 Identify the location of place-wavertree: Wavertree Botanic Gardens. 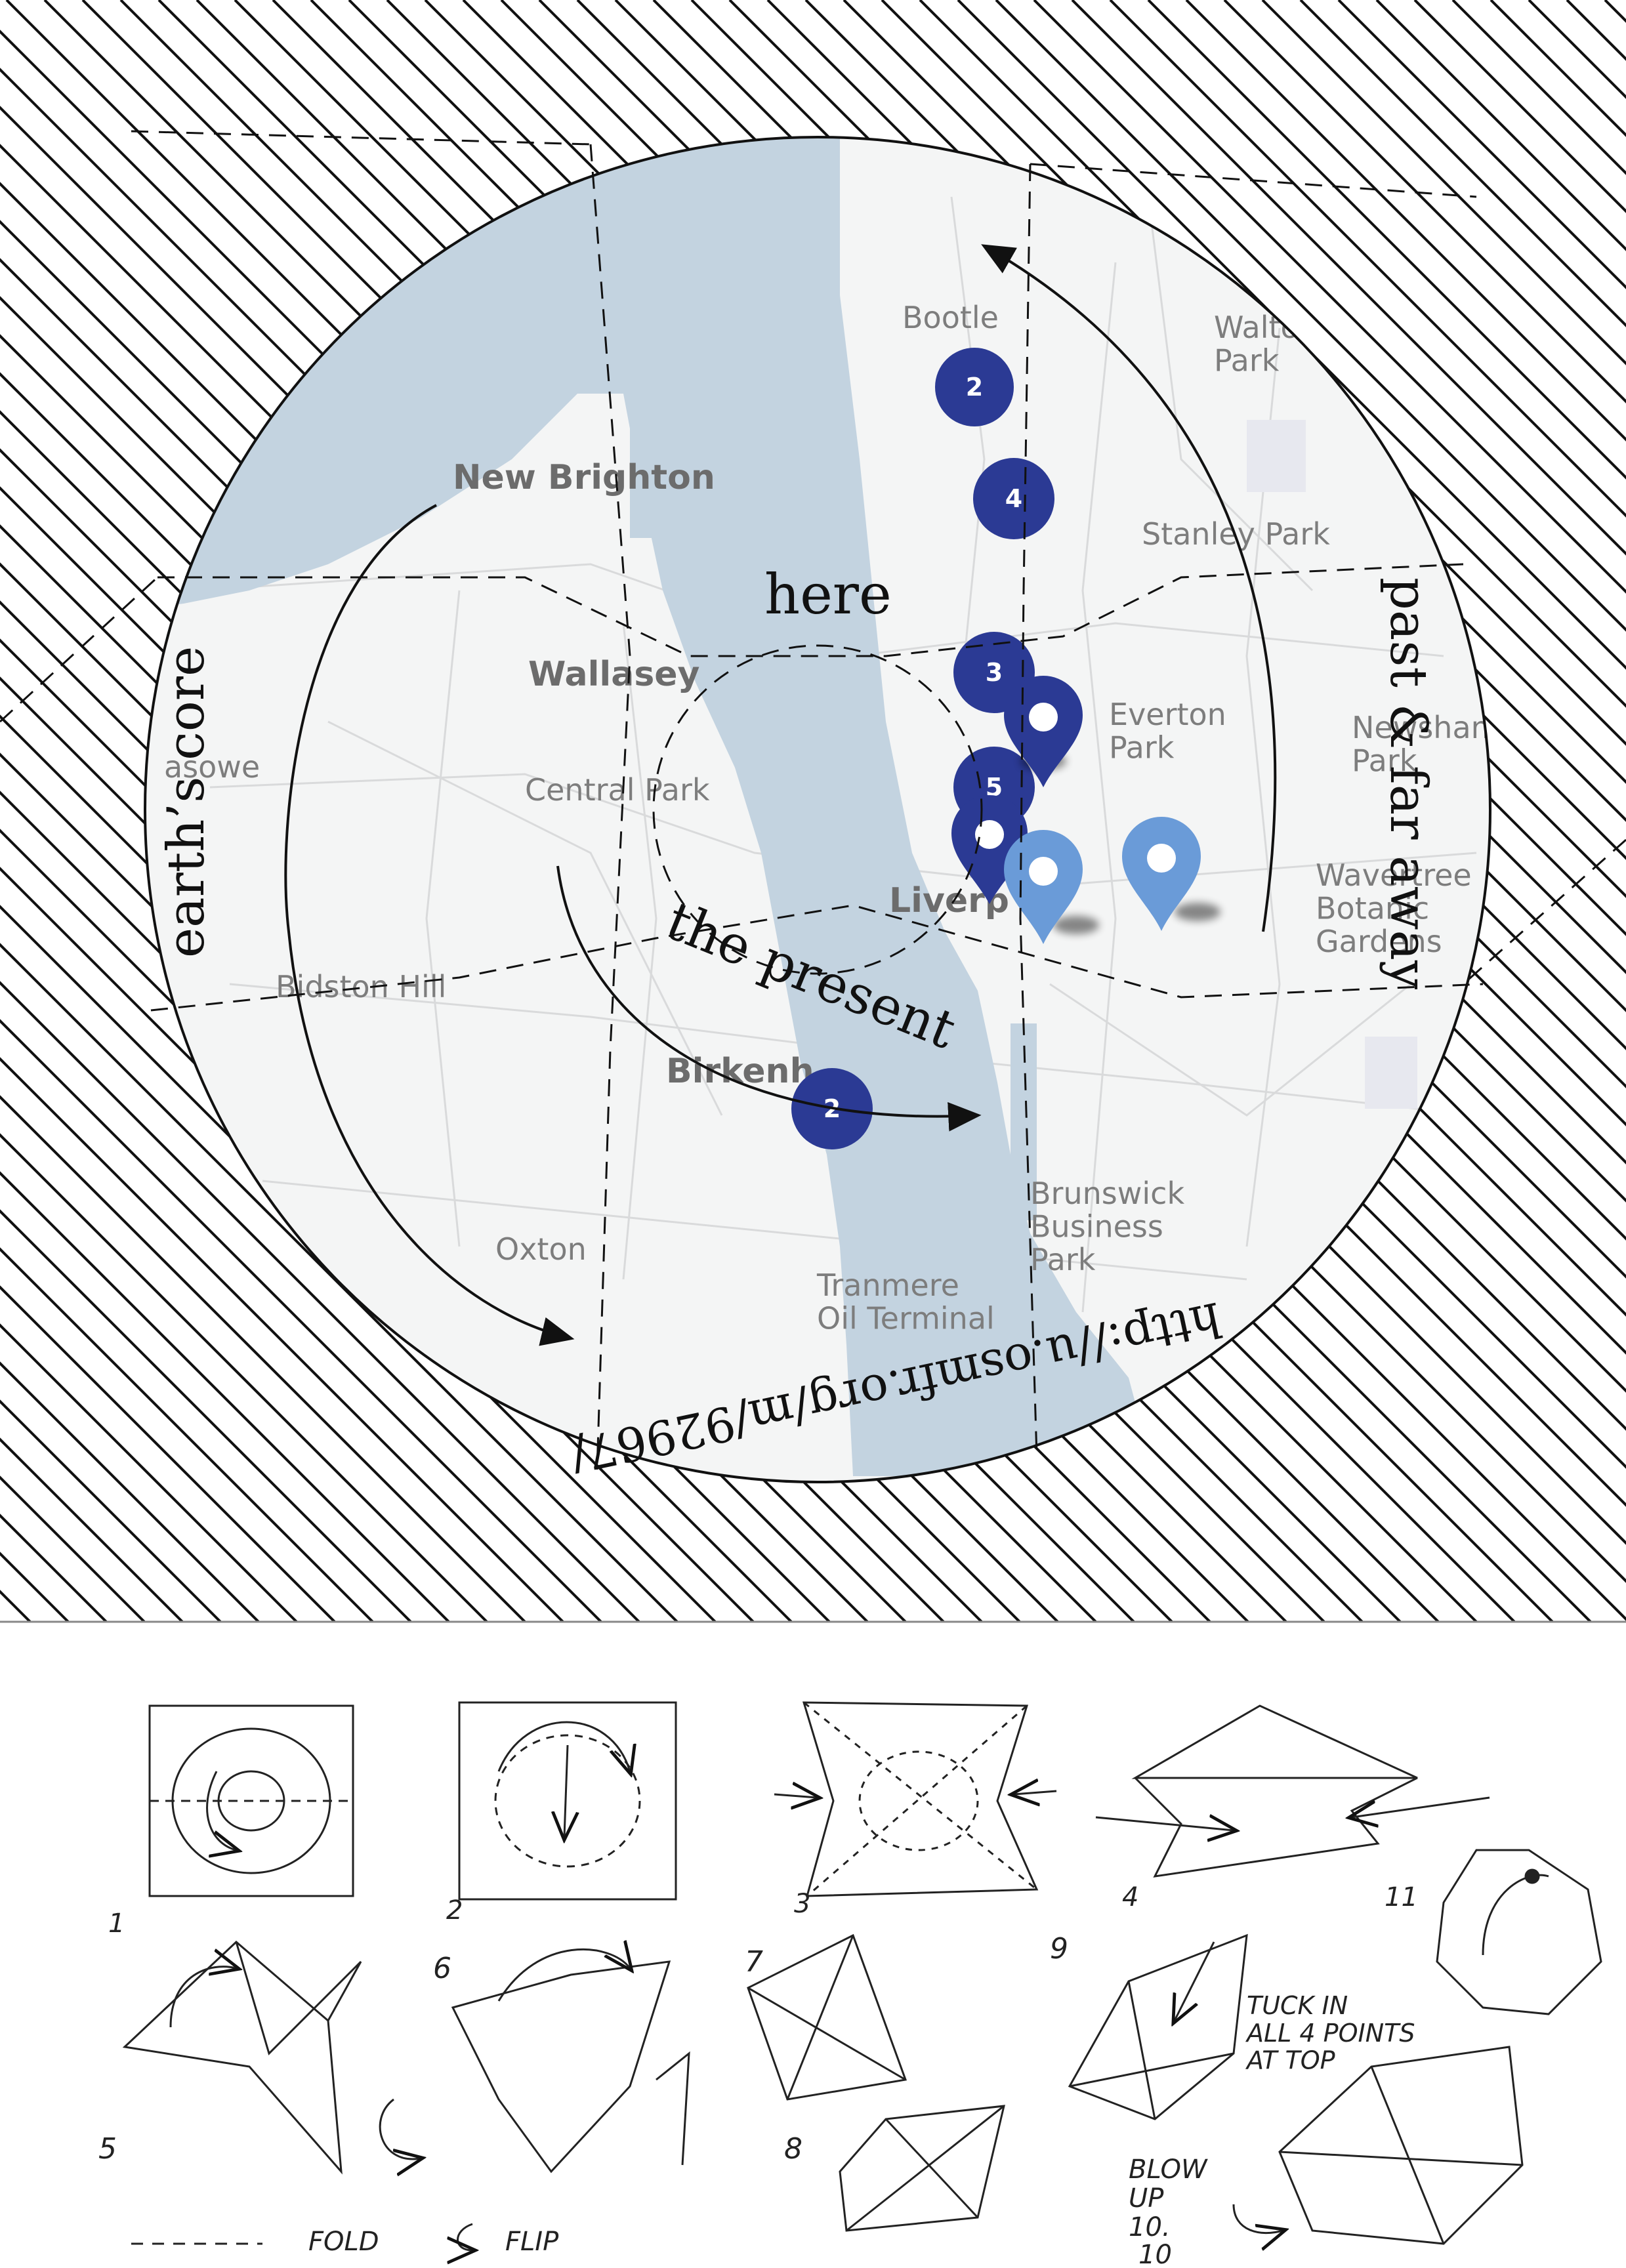
(1394, 908).